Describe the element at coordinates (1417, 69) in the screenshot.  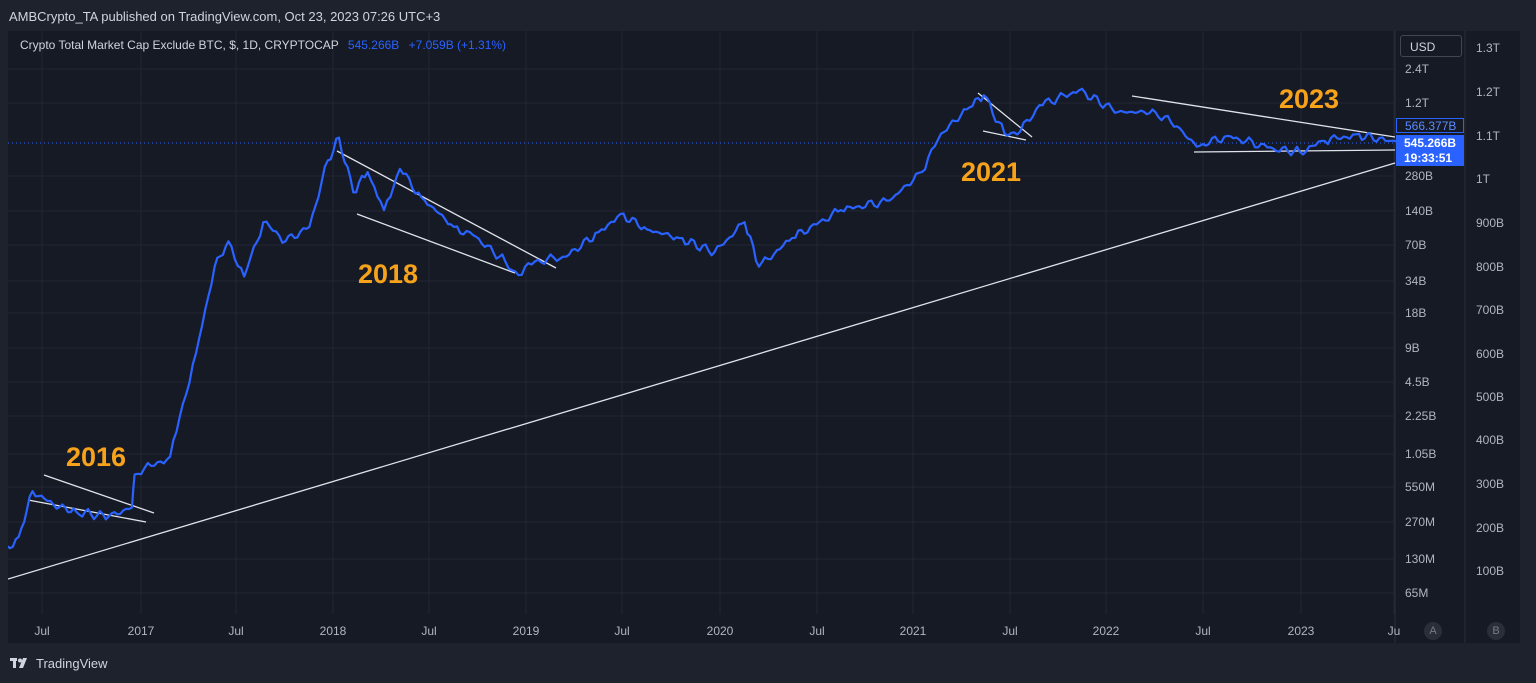
I see `y-tick-label-left: 2.4T` at that location.